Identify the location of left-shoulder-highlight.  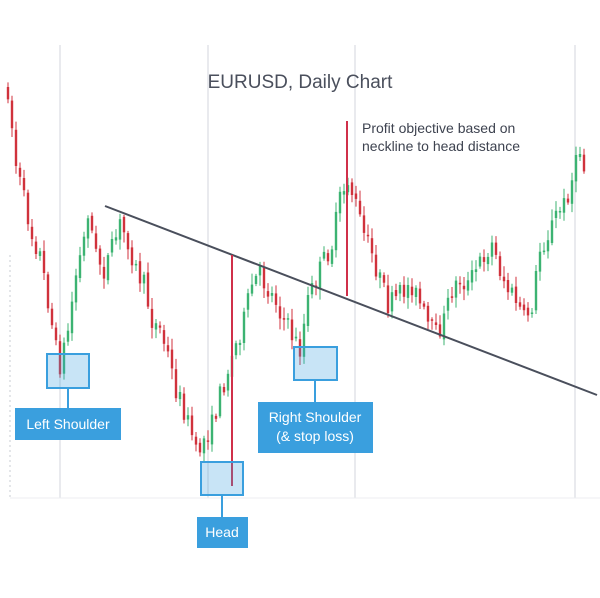
(68, 371).